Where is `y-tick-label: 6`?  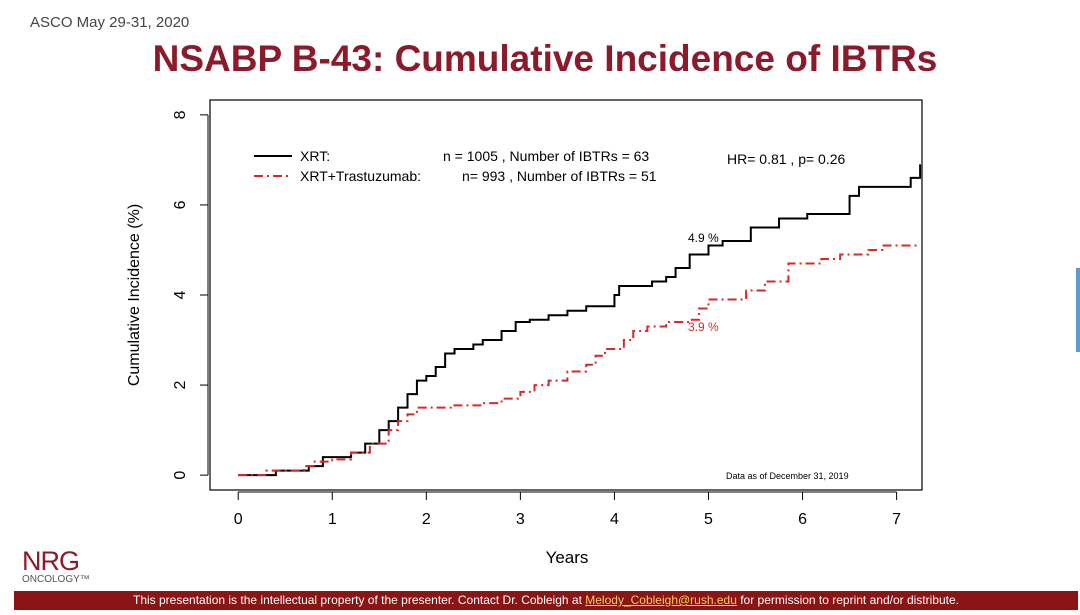
y-tick-label: 6 is located at coordinates (180, 204).